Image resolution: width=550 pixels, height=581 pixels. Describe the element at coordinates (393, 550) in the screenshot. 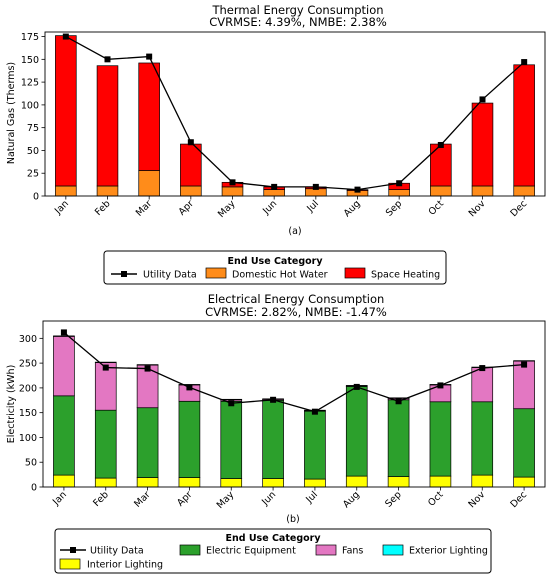

I see `legend-b-exterior-swatch` at that location.